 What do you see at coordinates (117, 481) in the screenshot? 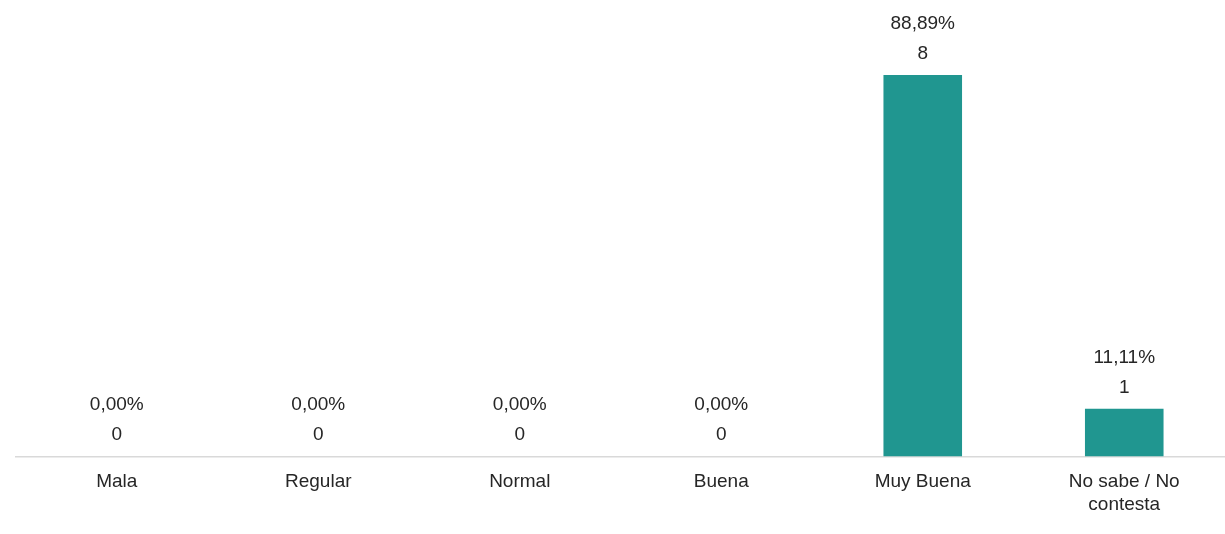
I see `x-tick-label: Mala` at bounding box center [117, 481].